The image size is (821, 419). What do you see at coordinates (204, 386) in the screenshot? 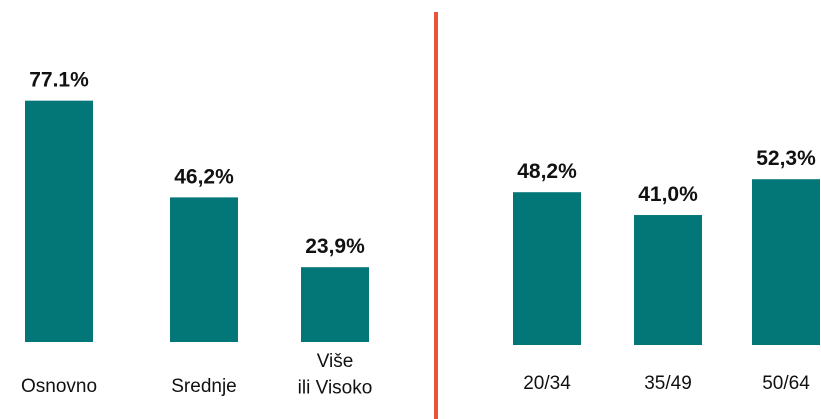
I see `category-label: Srednje` at bounding box center [204, 386].